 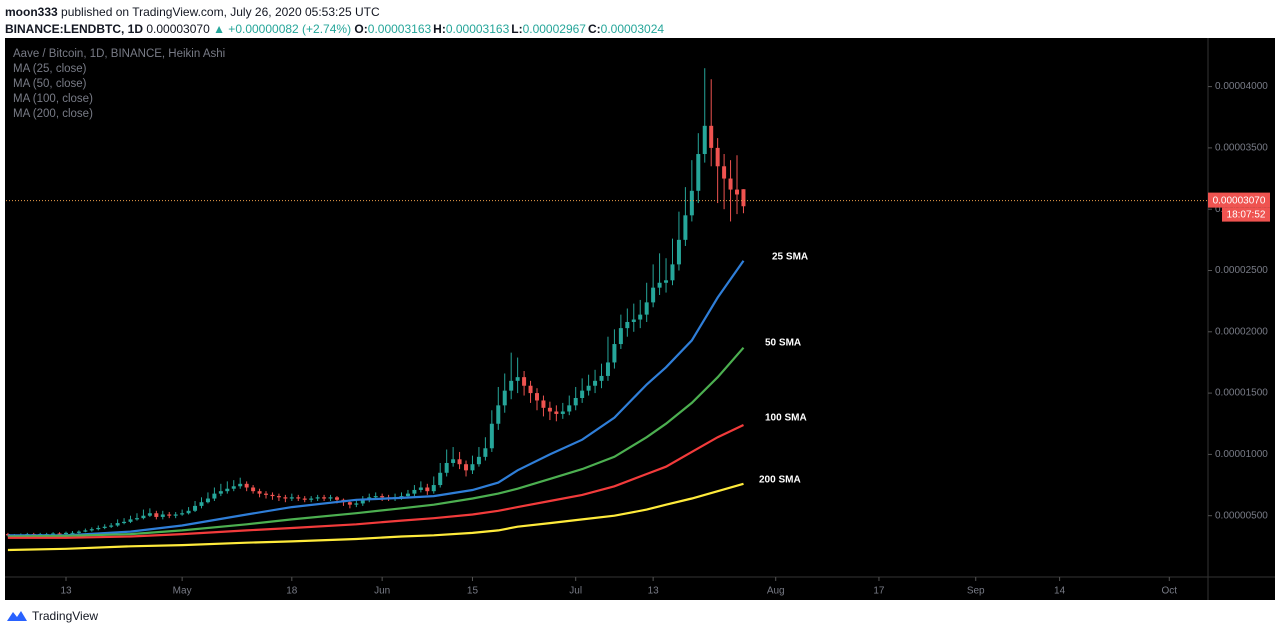 What do you see at coordinates (786, 418) in the screenshot?
I see `ma-annotation: 100 SMA` at bounding box center [786, 418].